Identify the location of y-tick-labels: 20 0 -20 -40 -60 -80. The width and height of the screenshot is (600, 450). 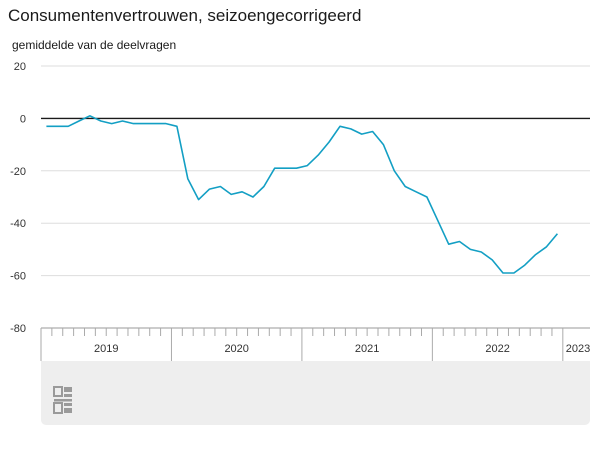
(18, 198).